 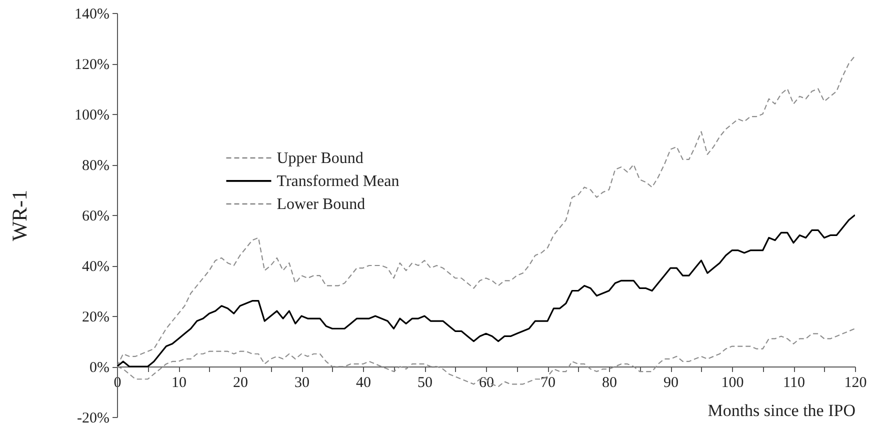 I want to click on x-tick-label: 20, so click(x=240, y=383).